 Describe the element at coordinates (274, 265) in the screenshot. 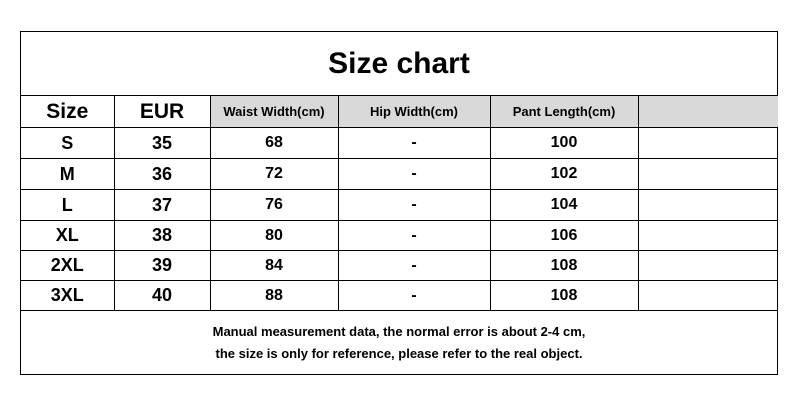

I see `cell-waist: 84` at that location.